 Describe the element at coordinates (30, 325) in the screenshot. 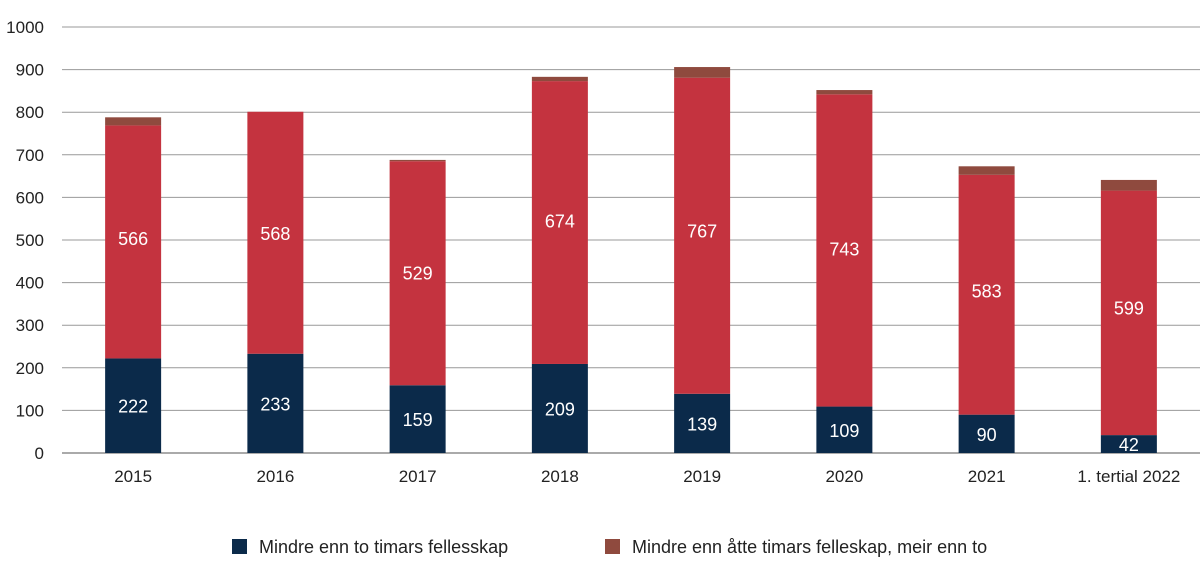

I see `y-tick-label: 300` at that location.